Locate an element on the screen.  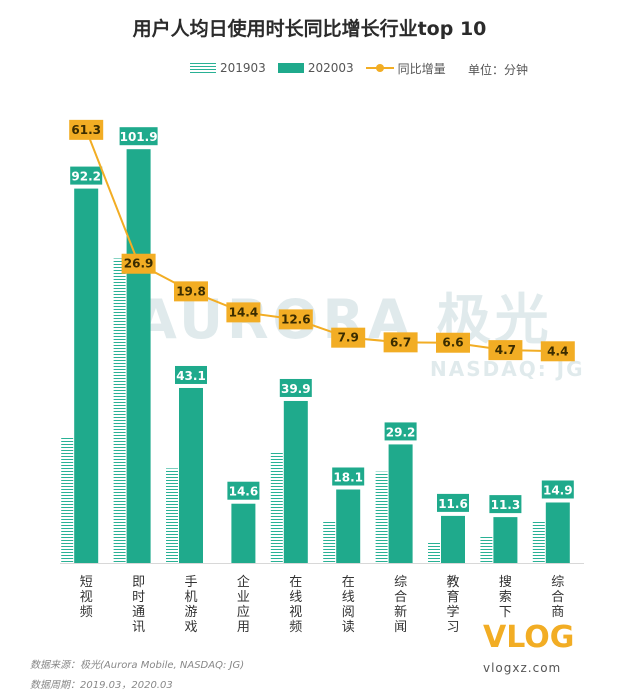
x-tick-label: 教 is located at coordinates (452, 582).